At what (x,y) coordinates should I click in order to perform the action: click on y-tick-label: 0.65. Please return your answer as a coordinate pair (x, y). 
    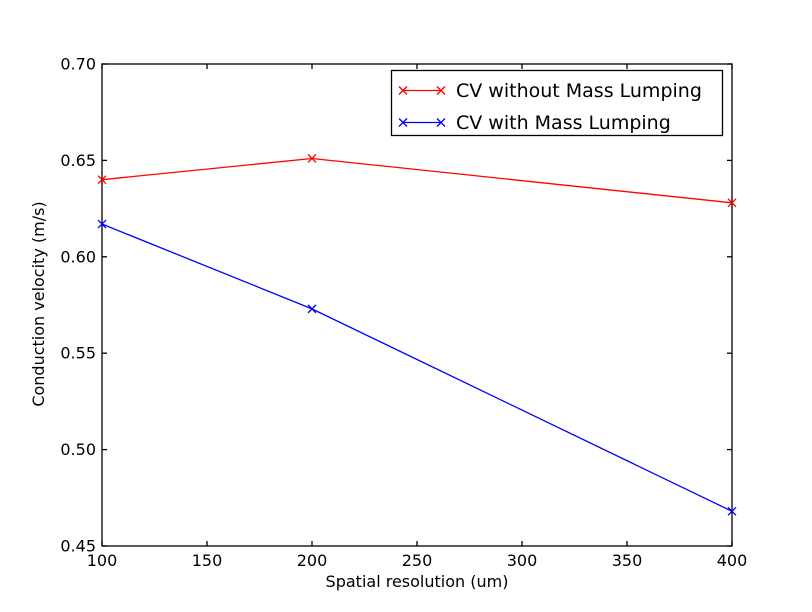
    Looking at the image, I should click on (78, 160).